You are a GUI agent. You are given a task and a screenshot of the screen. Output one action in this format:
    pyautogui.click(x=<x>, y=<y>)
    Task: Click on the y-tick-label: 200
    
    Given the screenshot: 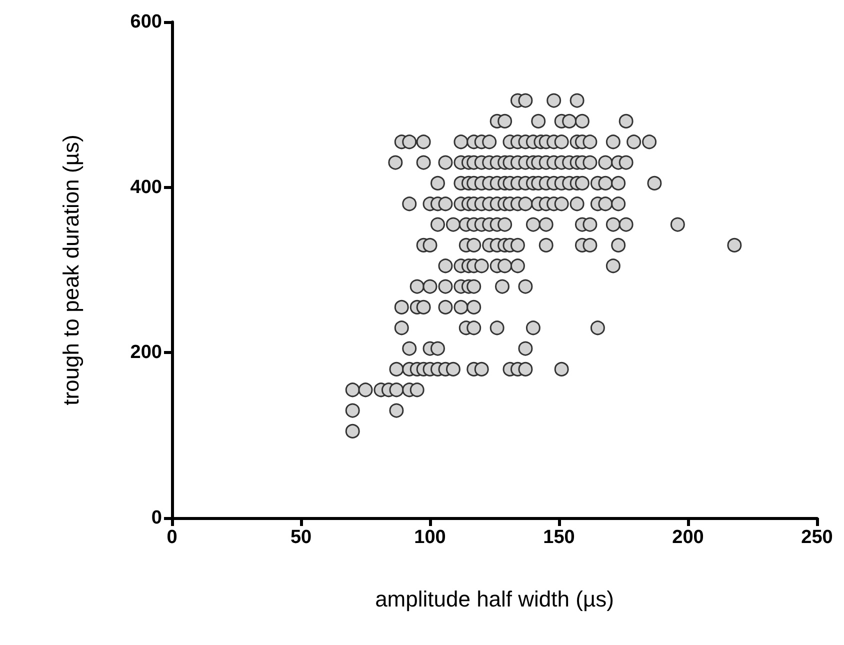 What is the action you would take?
    pyautogui.click(x=146, y=353)
    